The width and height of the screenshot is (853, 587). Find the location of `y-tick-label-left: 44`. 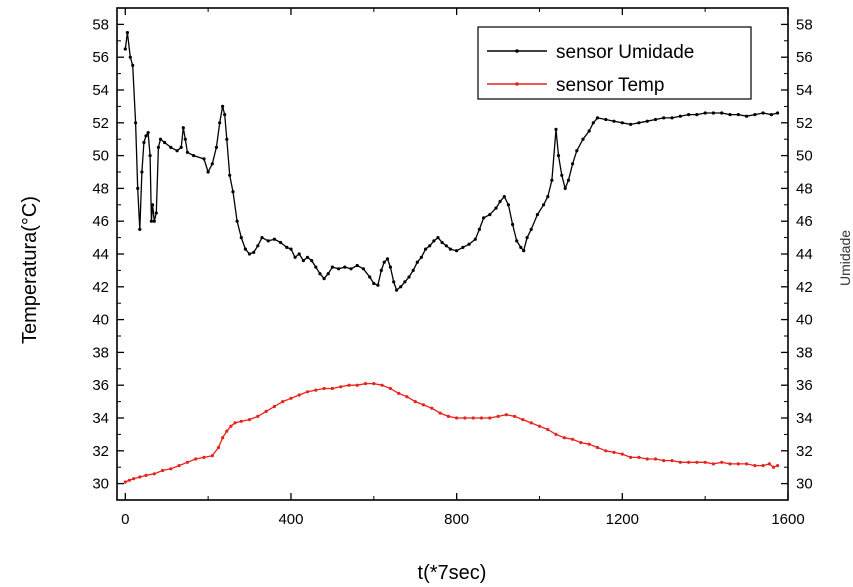

y-tick-label-left: 44 is located at coordinates (100, 254).